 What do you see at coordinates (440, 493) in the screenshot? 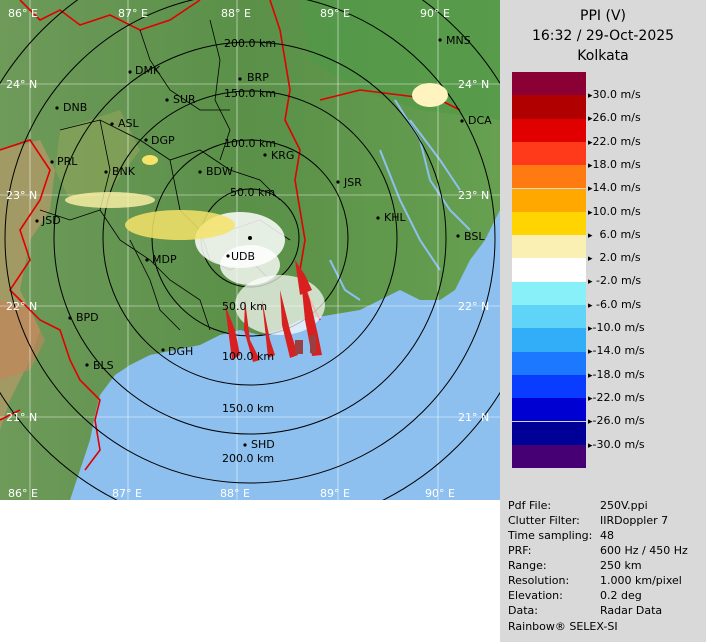
I see `lon-label-90-bottom: 90° E` at bounding box center [440, 493].